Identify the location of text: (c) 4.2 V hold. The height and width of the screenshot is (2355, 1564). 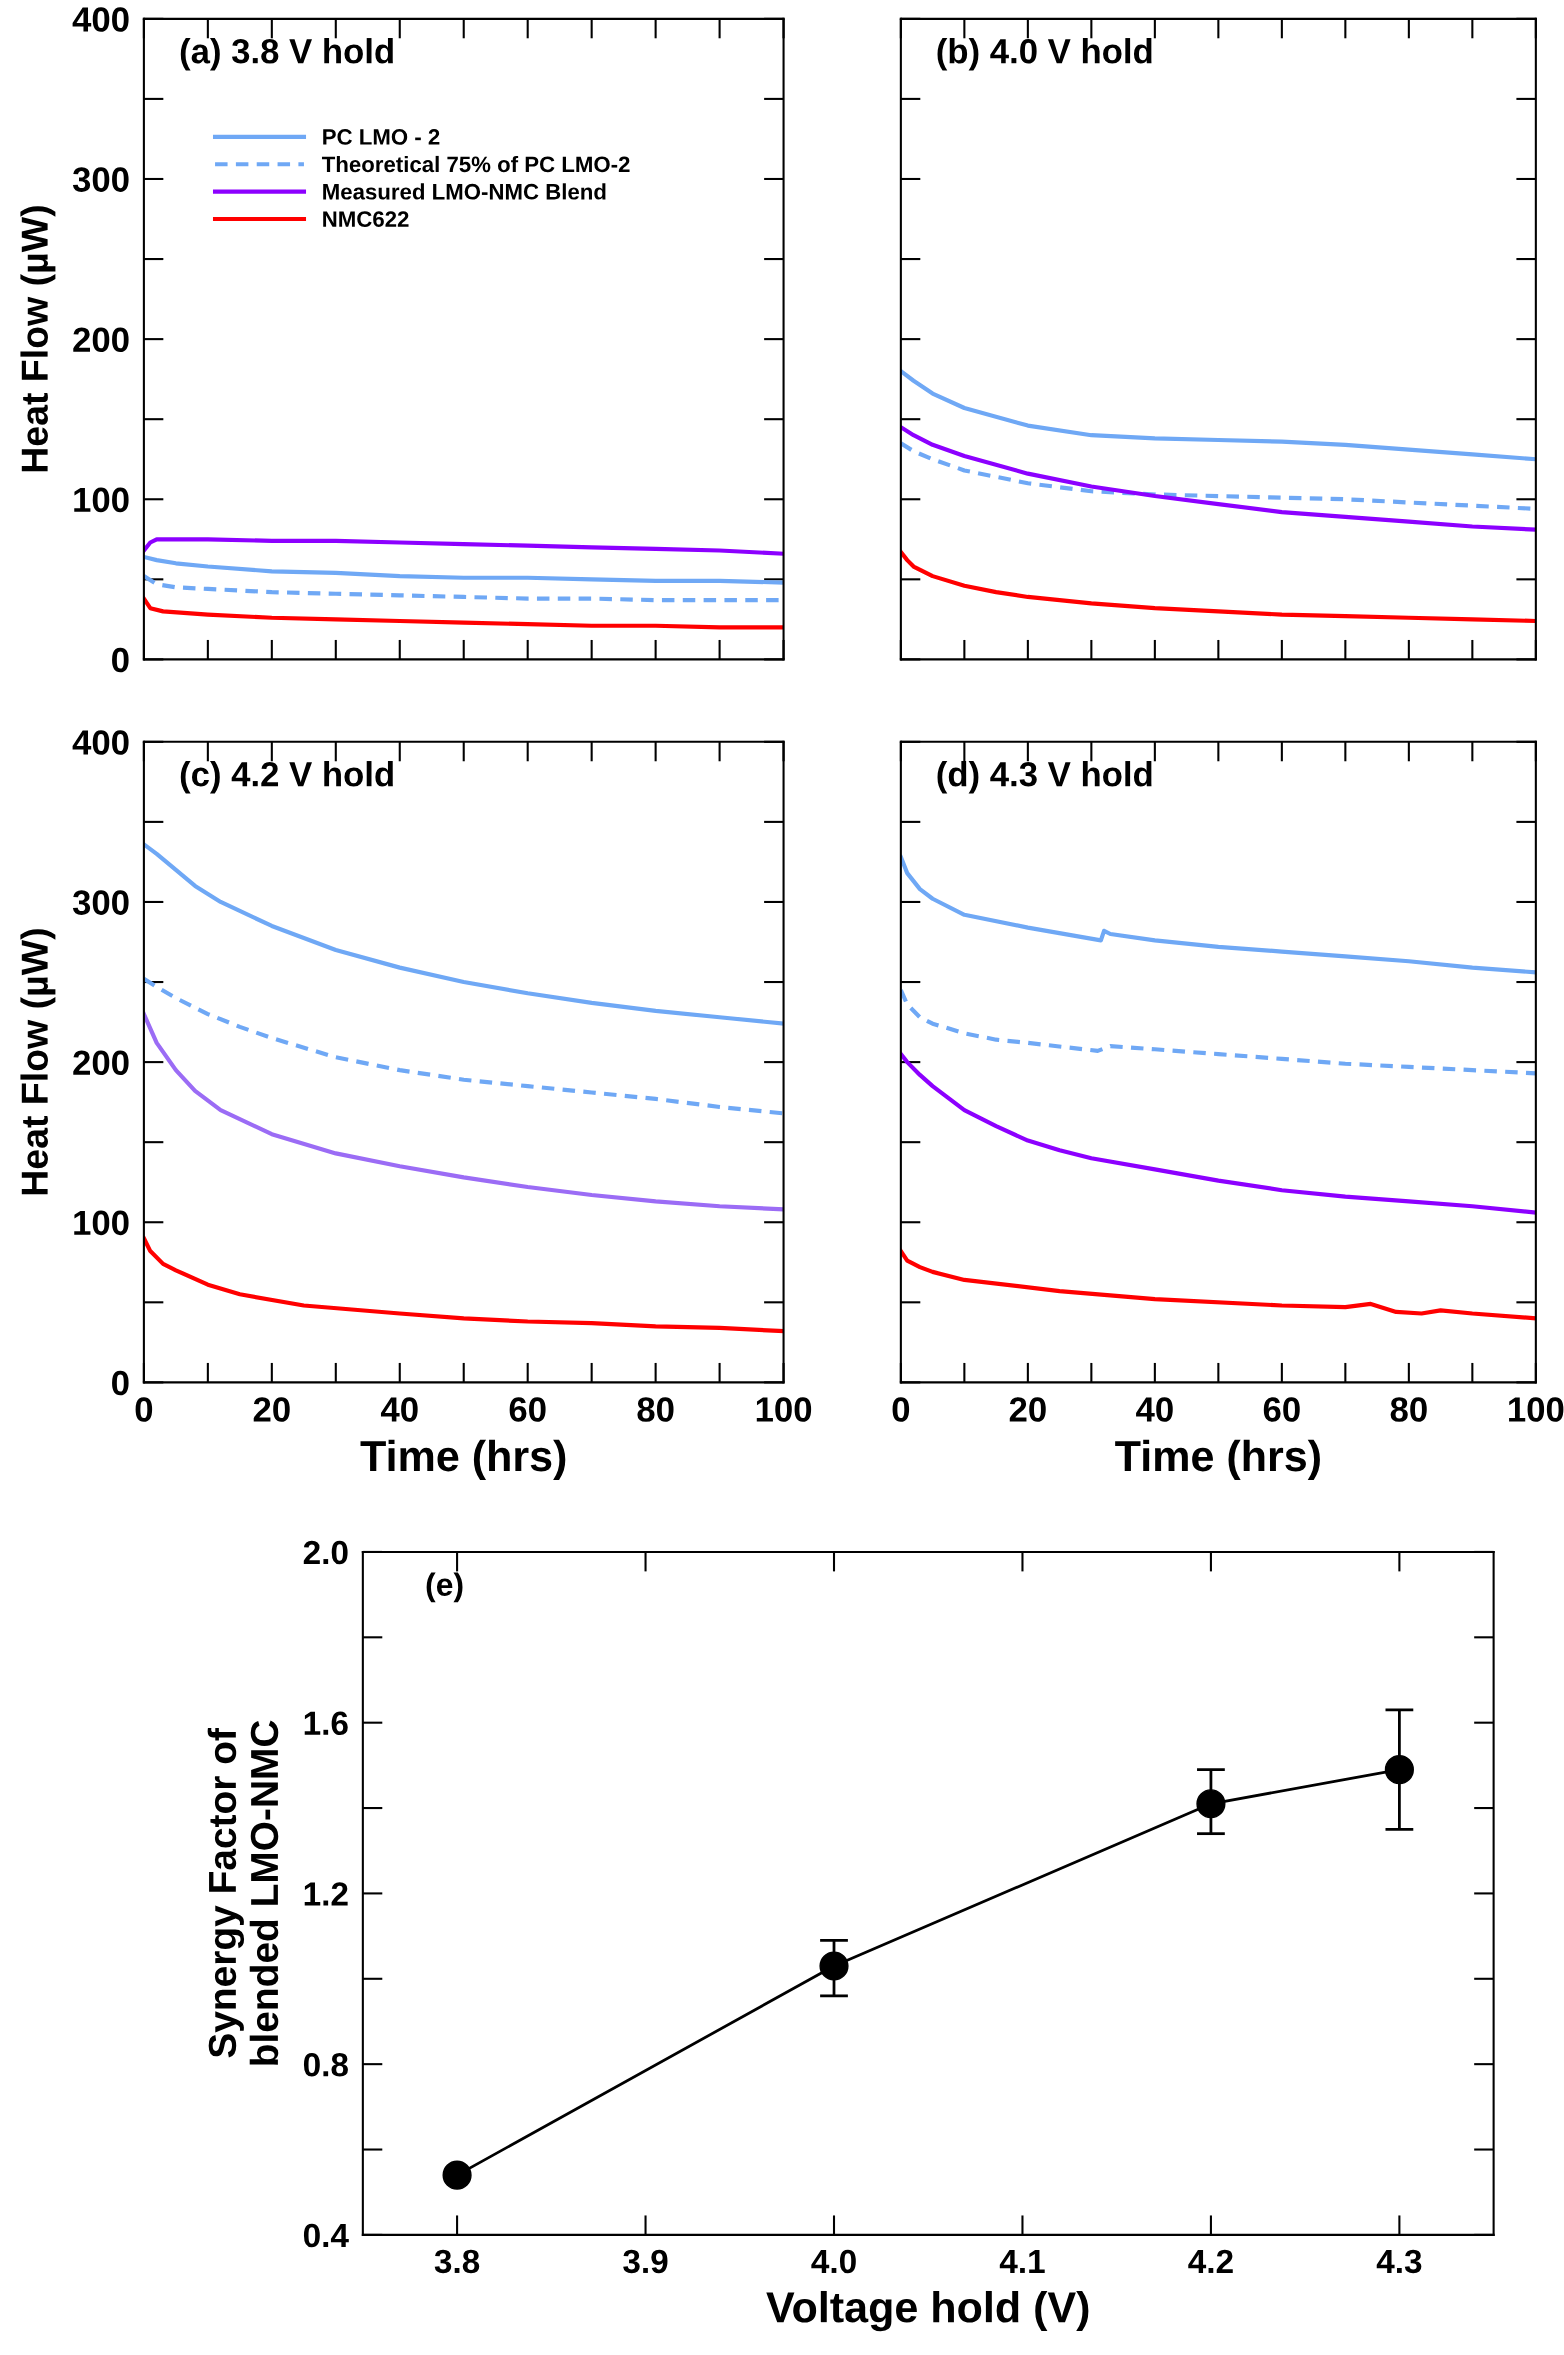
(286, 777).